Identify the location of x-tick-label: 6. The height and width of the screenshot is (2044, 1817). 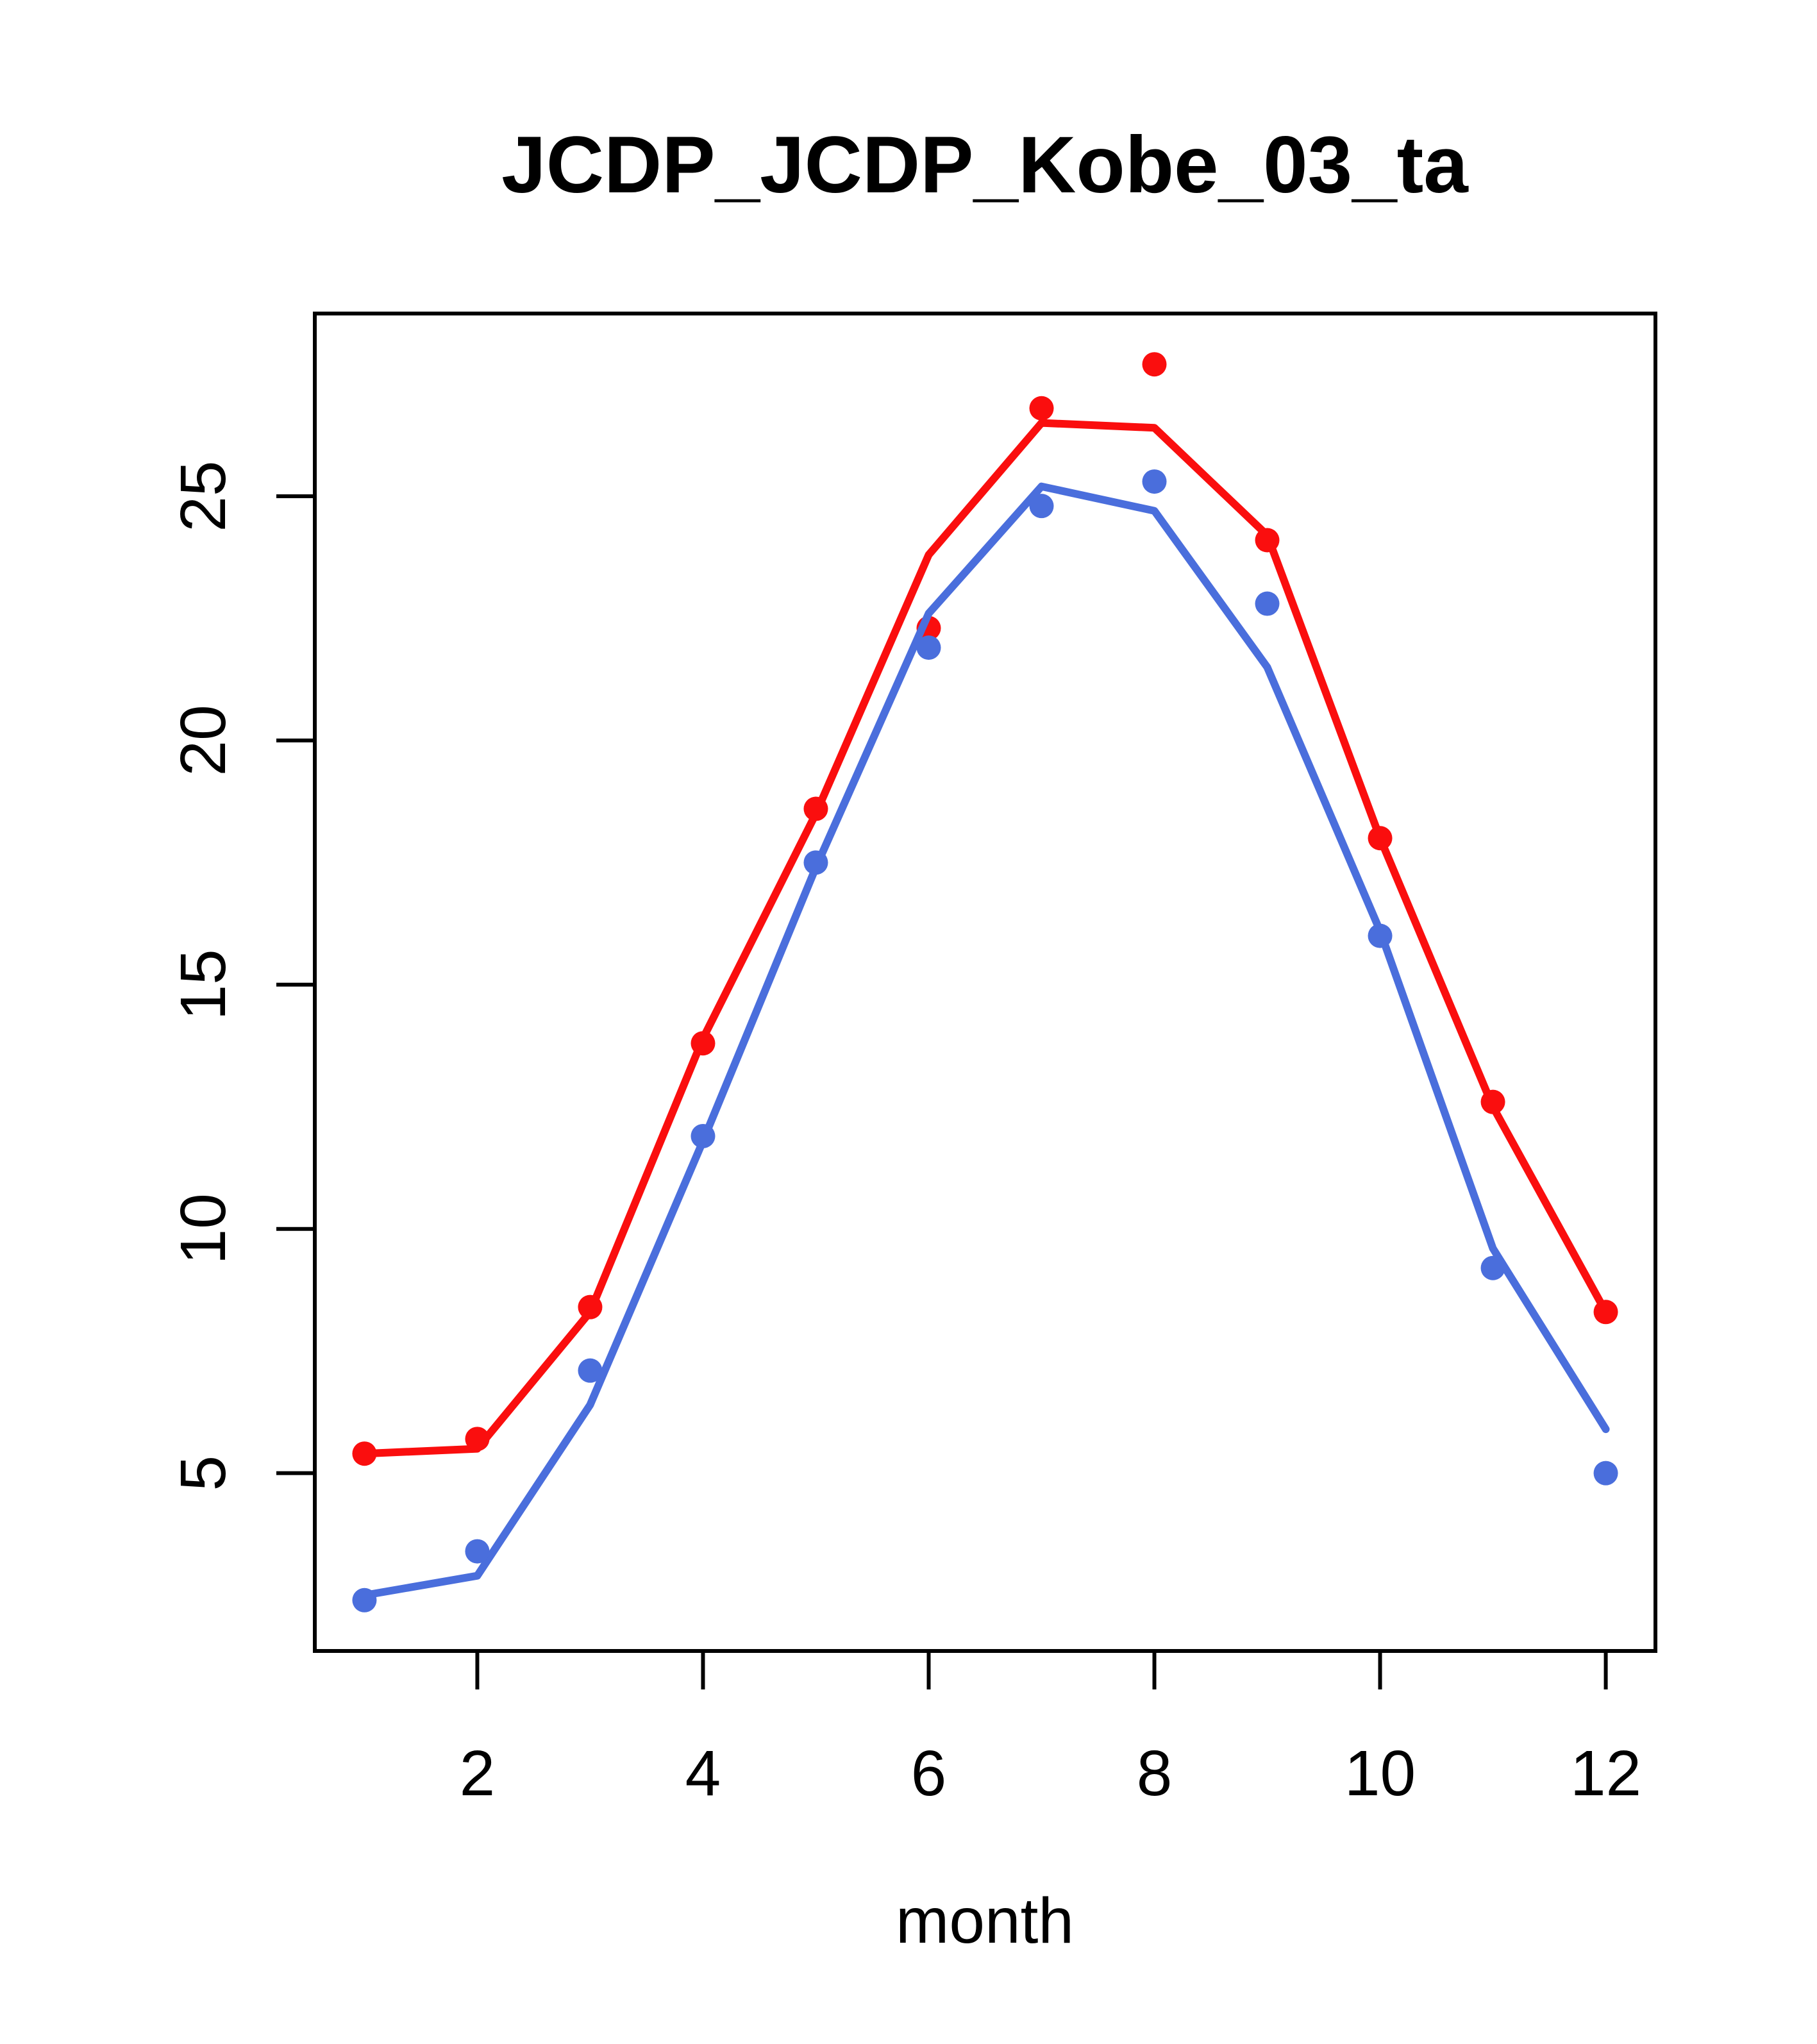
(929, 1774).